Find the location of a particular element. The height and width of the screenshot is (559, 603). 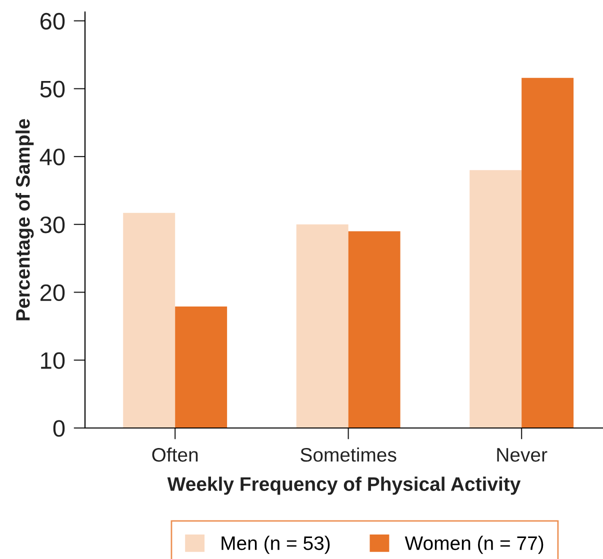

x-tick-label: Never is located at coordinates (522, 455).